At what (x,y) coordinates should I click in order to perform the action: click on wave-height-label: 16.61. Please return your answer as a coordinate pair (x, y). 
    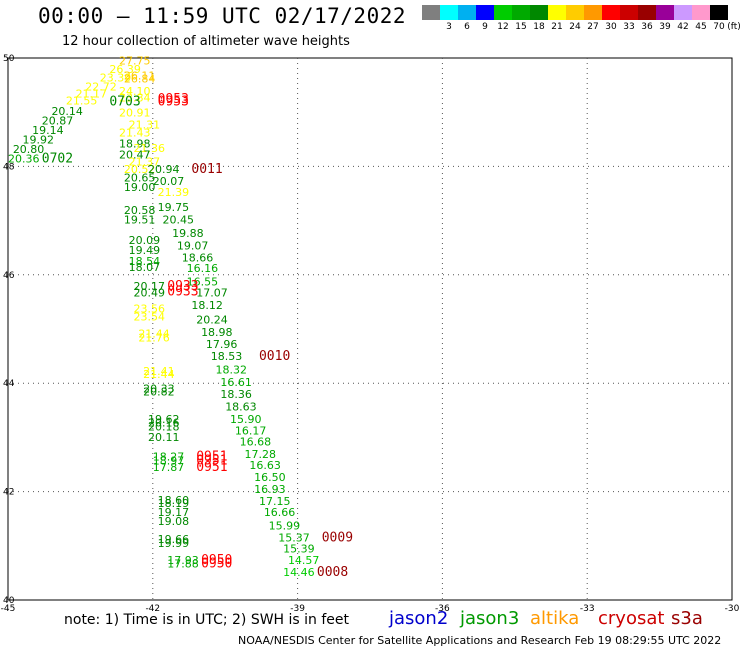
    Looking at the image, I should click on (236, 382).